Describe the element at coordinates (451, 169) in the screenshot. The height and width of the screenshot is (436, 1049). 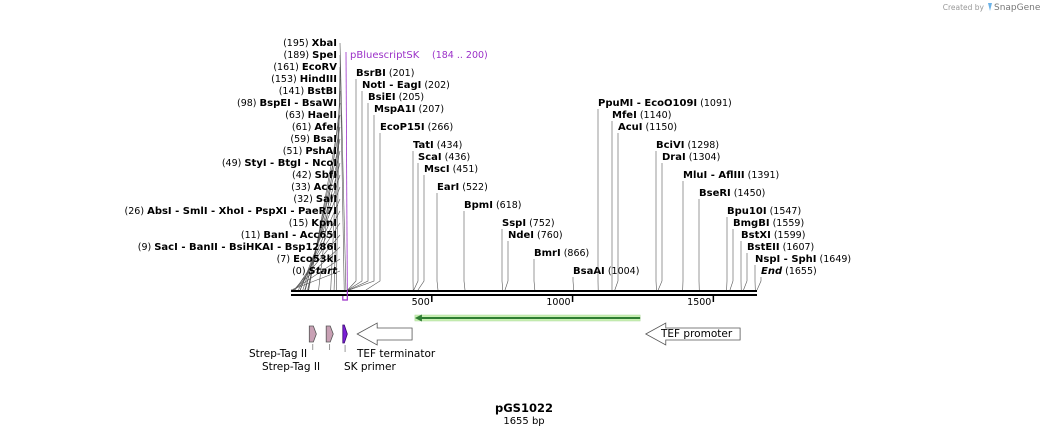
I see `right-site-label-7: MscI (451)` at that location.